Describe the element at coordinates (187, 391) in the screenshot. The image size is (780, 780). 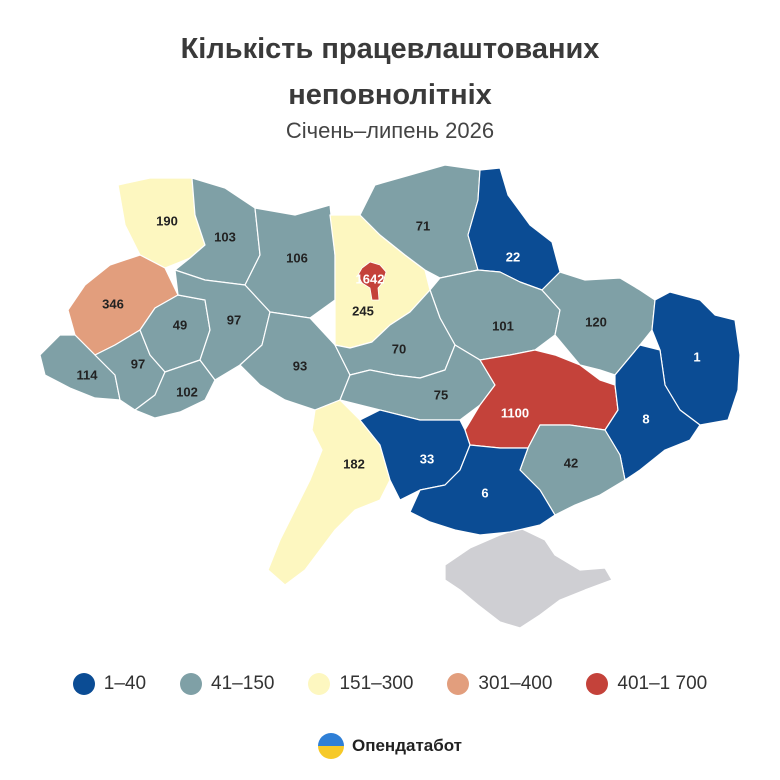
I see `label-chernivtsi: 102` at that location.